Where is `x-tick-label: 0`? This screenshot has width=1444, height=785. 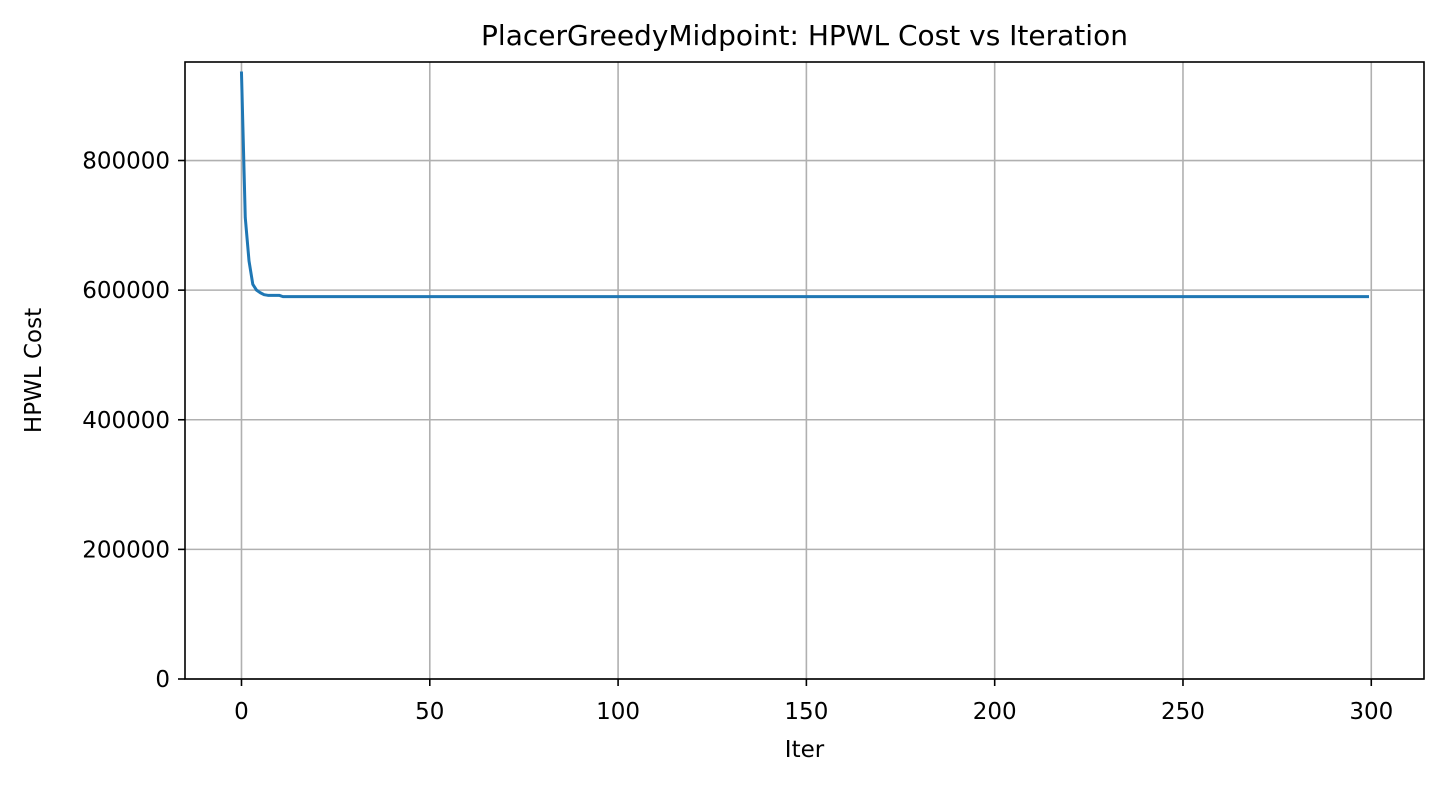 x-tick-label: 0 is located at coordinates (241, 712).